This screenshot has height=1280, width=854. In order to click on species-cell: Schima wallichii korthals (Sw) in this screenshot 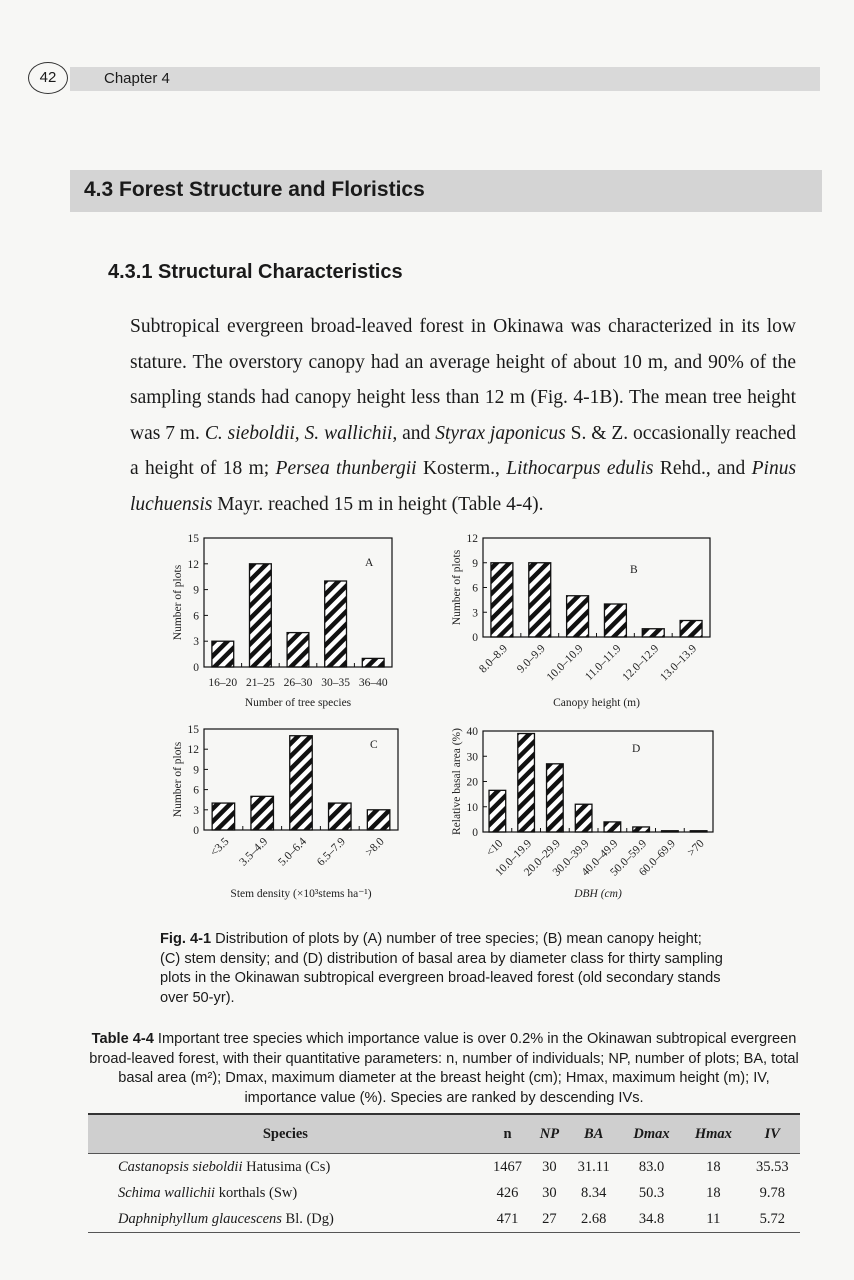, I will do `click(285, 1193)`.